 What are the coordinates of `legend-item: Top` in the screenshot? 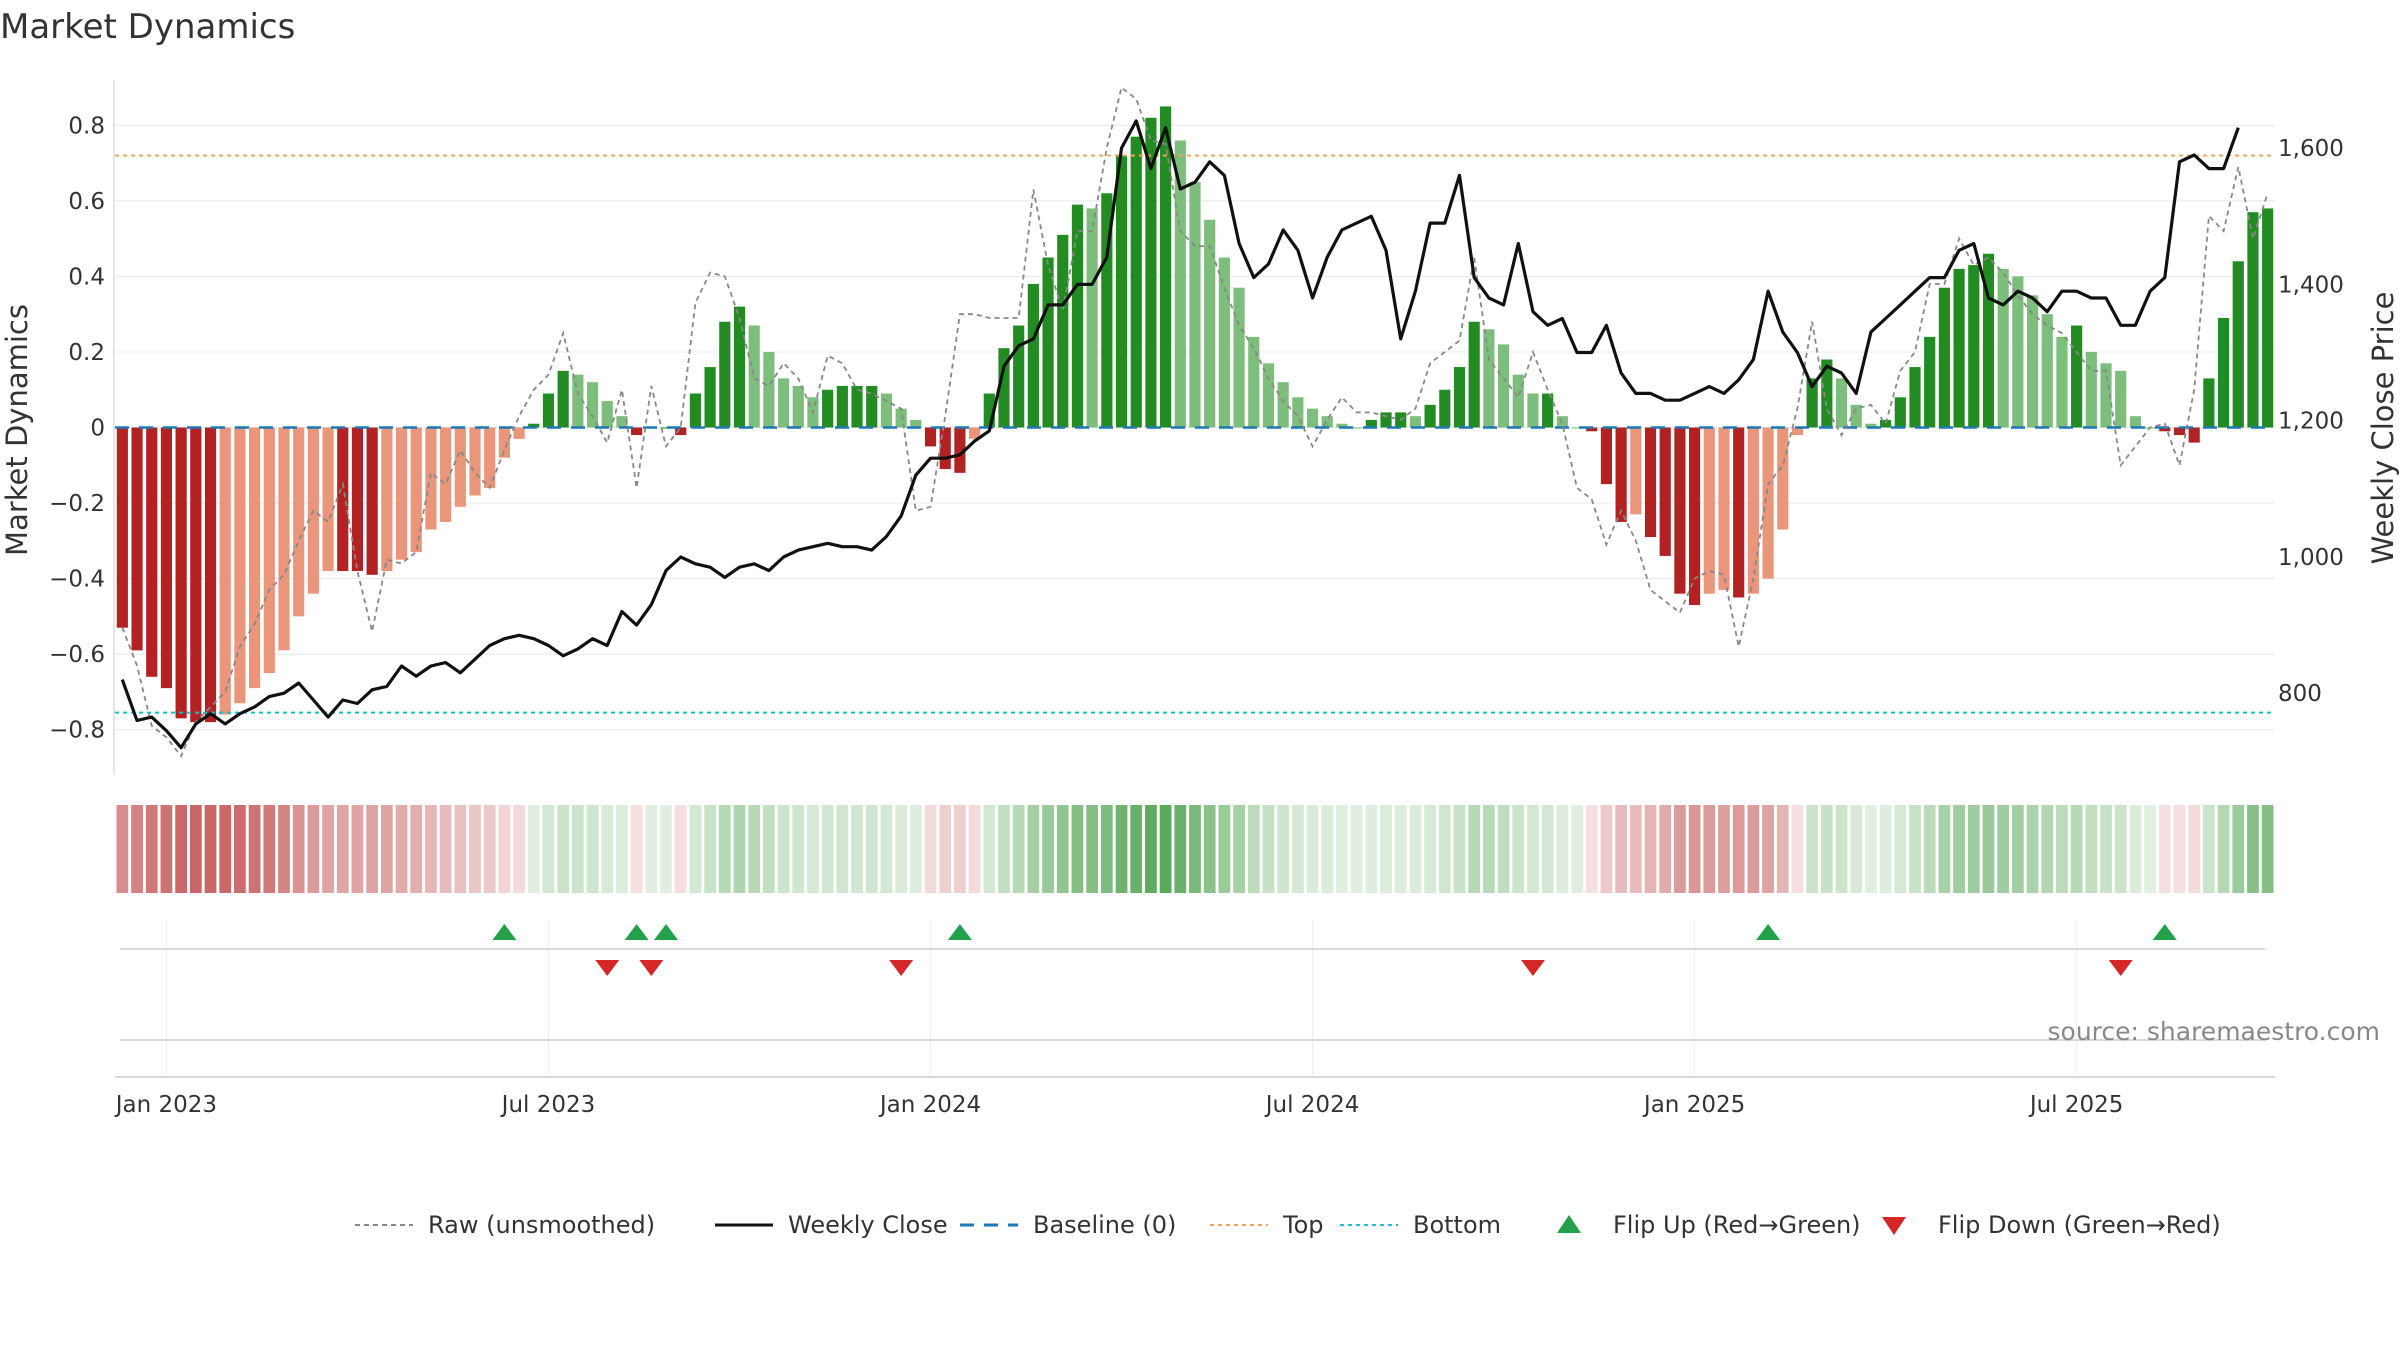 It's located at (1267, 1225).